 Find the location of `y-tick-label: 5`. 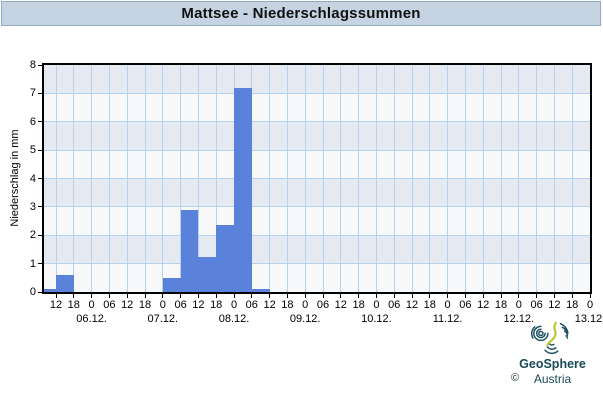

y-tick-label: 5 is located at coordinates (32, 150).